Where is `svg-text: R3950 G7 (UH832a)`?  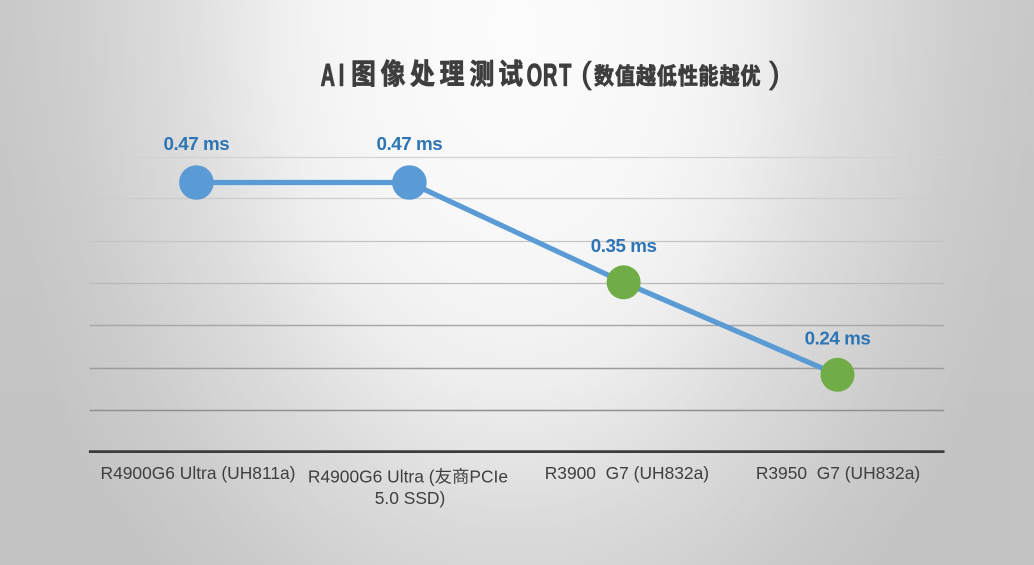 svg-text: R3950 G7 (UH832a) is located at coordinates (838, 473).